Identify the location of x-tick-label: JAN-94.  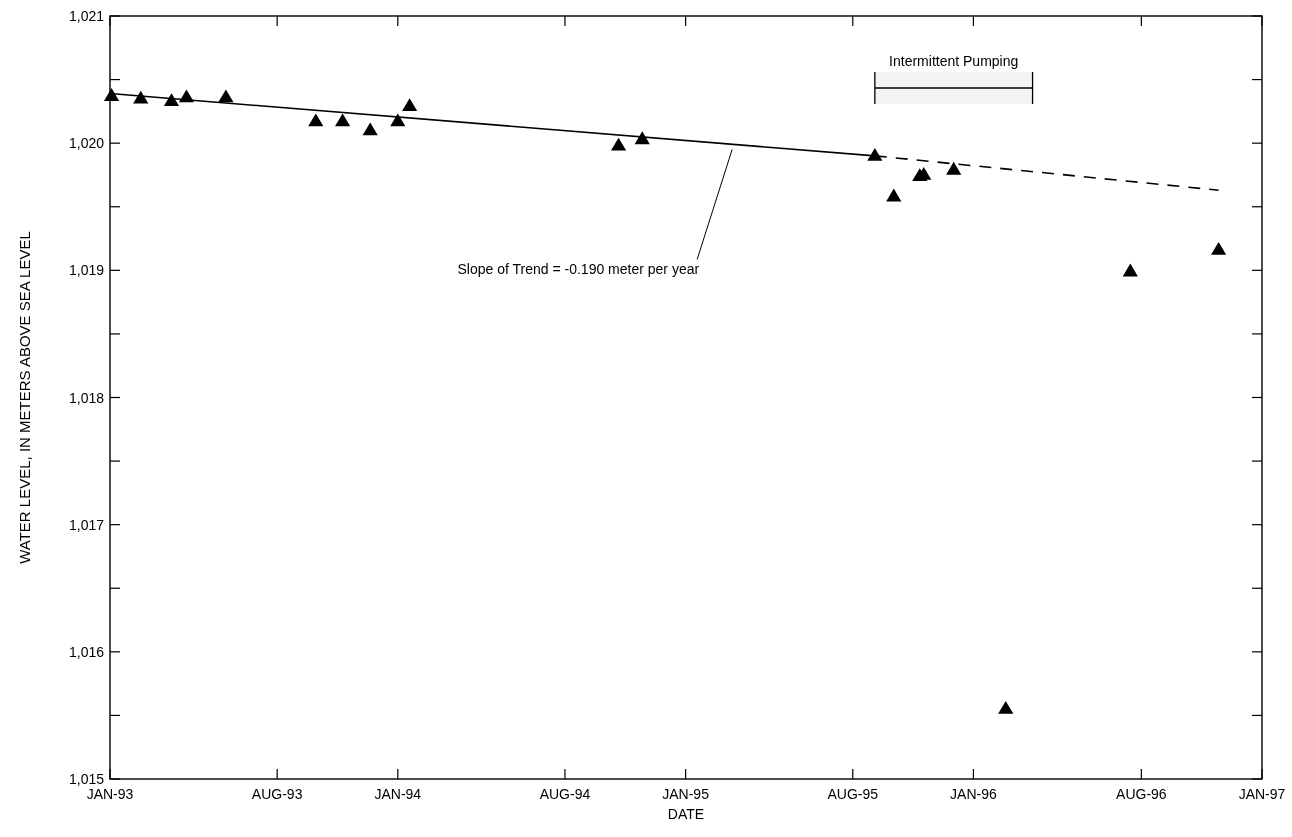
(398, 794).